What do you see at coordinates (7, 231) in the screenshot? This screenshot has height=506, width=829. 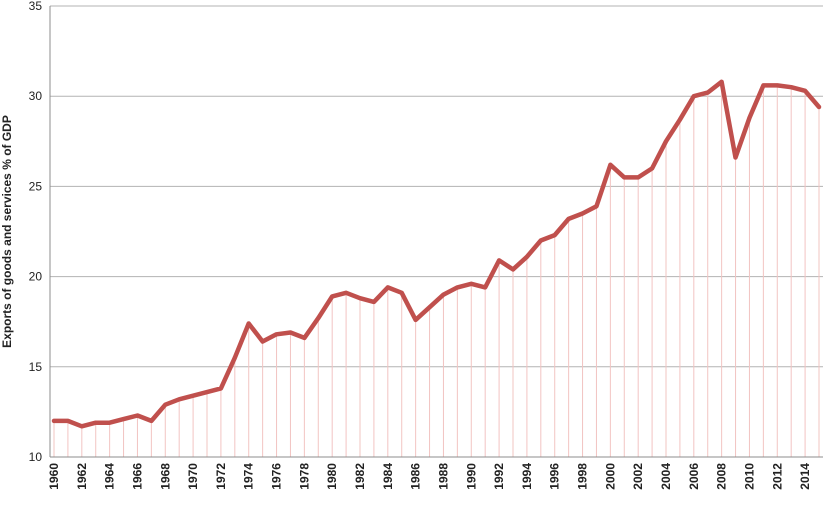 I see `y-axis-title: Exports of goods and services % of GDP` at bounding box center [7, 231].